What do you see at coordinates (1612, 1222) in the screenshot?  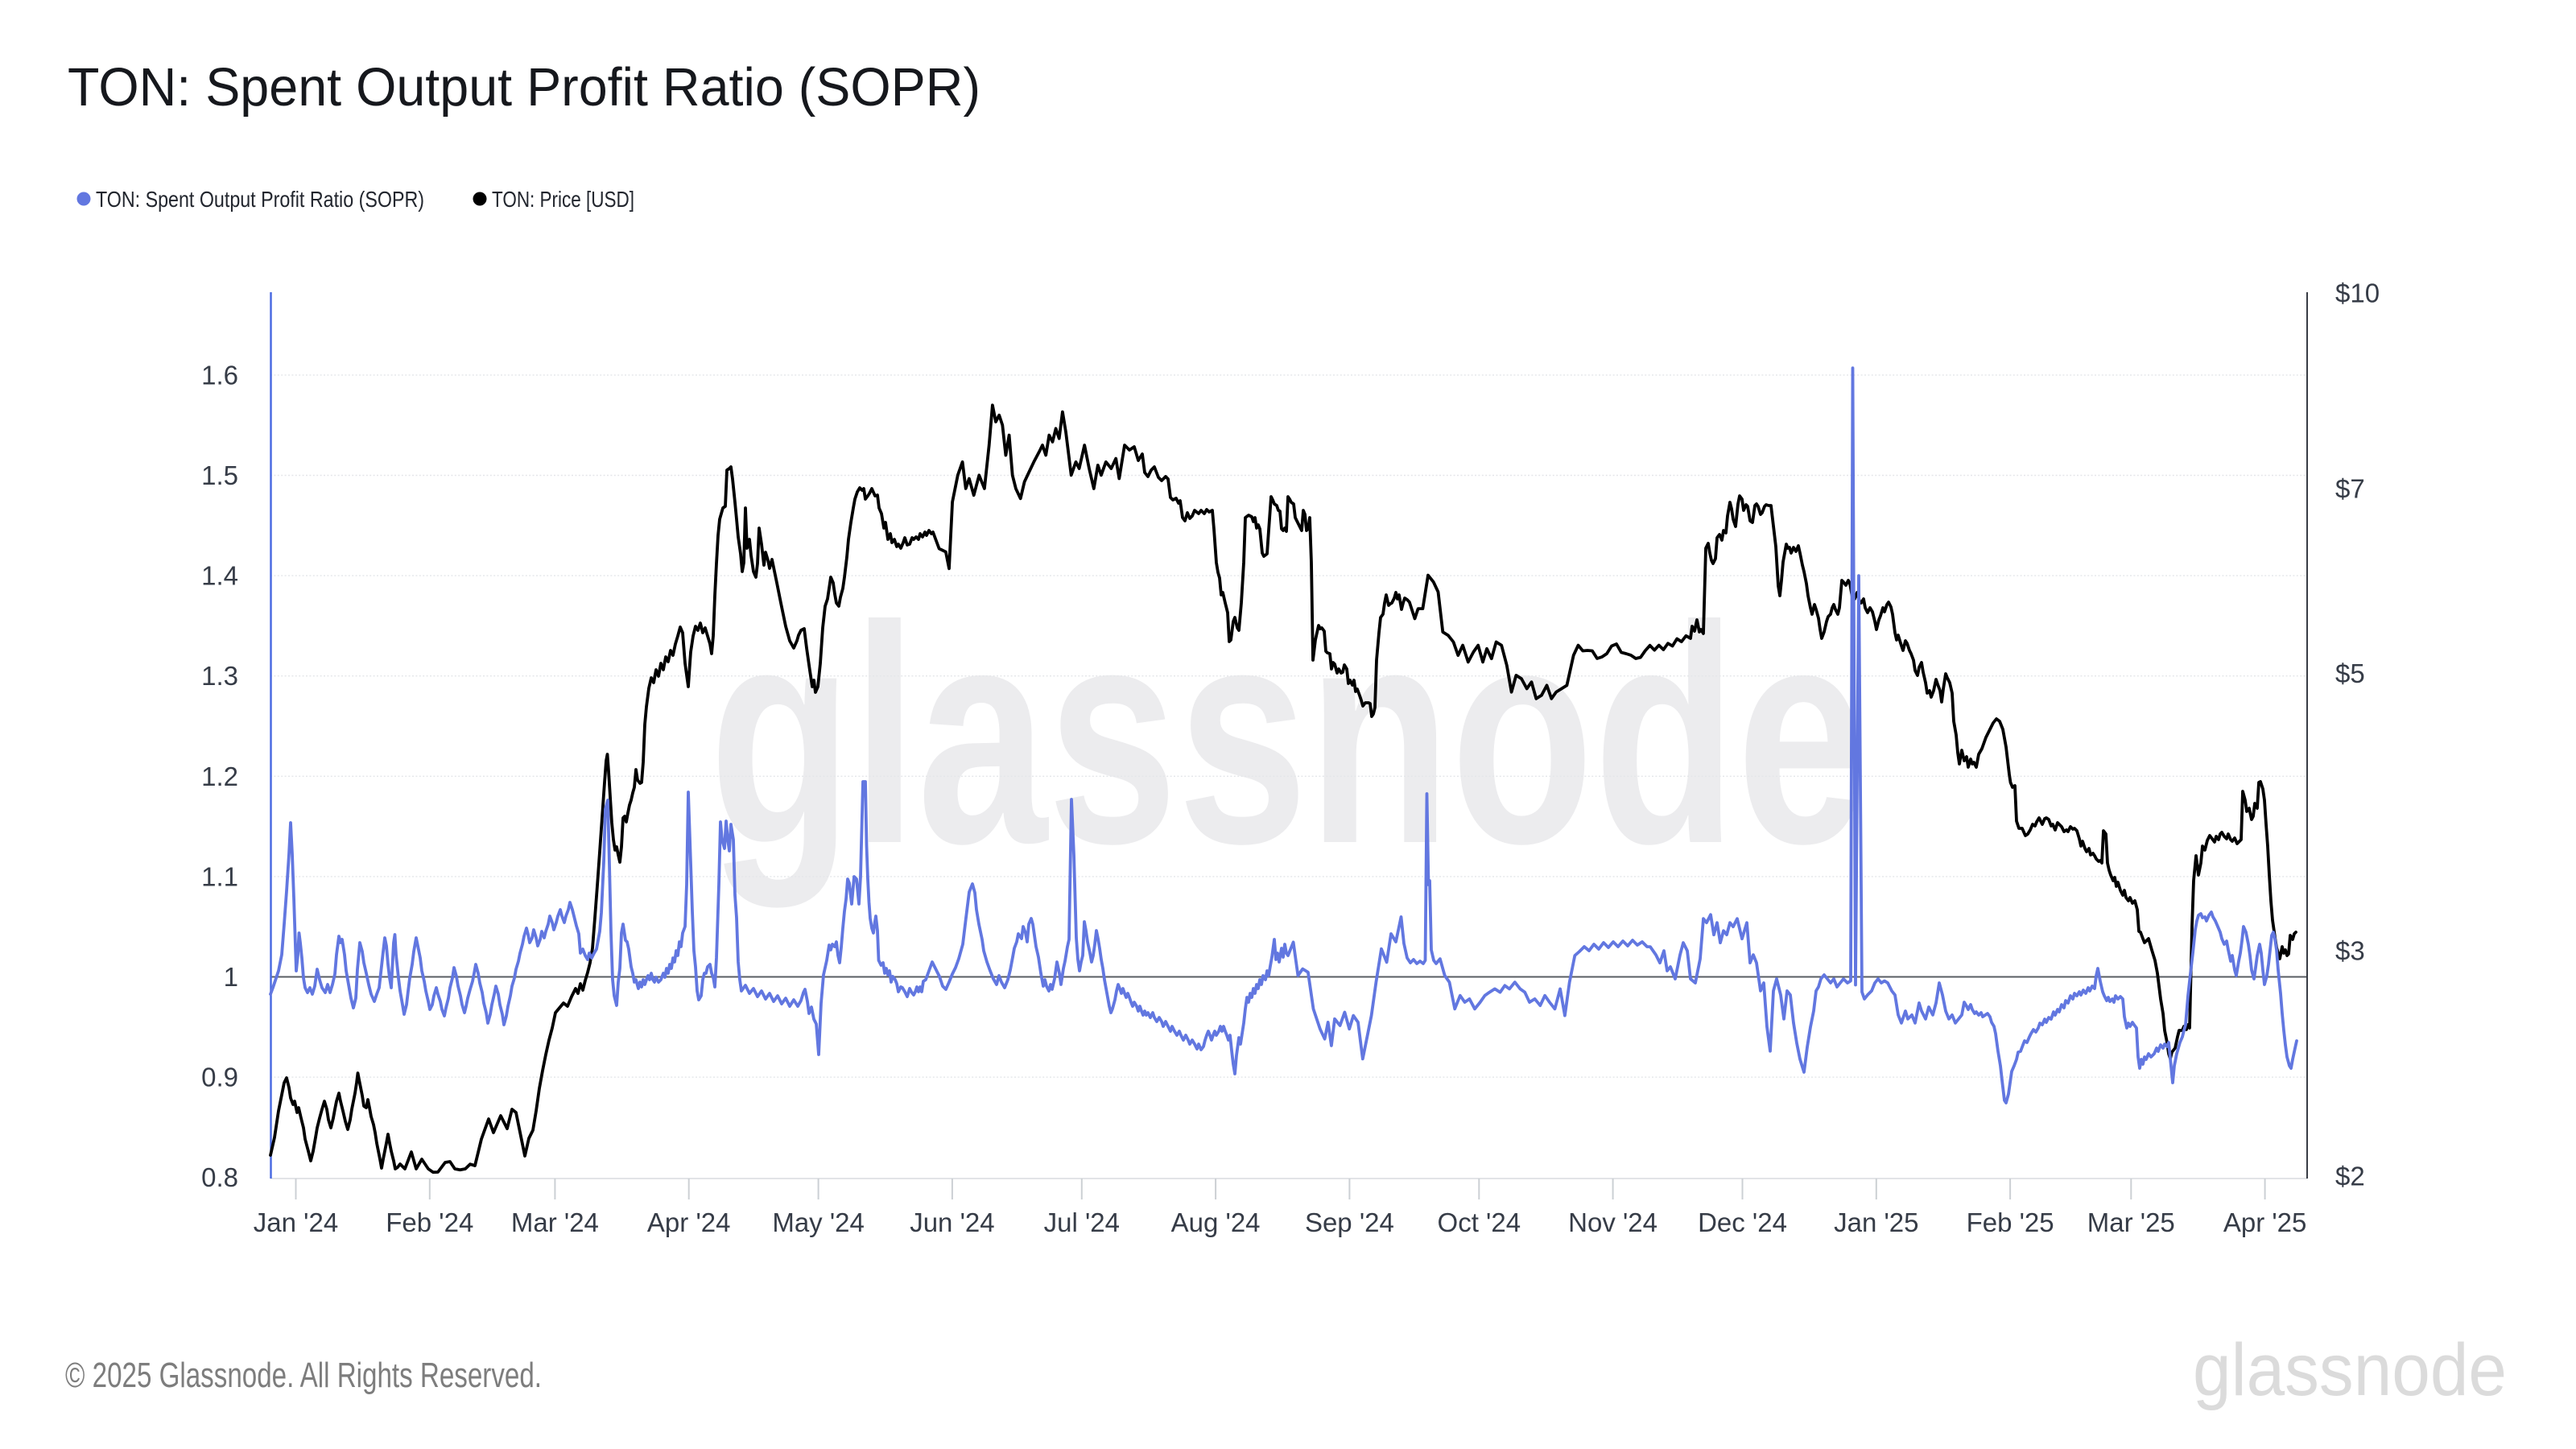 I see `svg-text: Nov '24` at bounding box center [1612, 1222].